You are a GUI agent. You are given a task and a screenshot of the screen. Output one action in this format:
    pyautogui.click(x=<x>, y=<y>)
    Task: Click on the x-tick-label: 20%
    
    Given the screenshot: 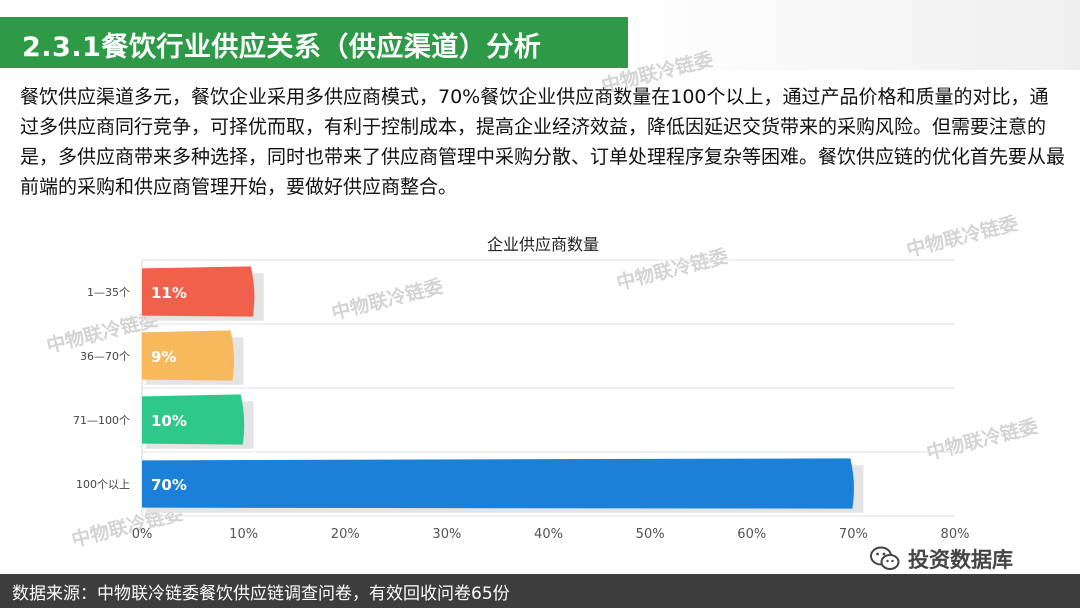 What is the action you would take?
    pyautogui.click(x=345, y=534)
    